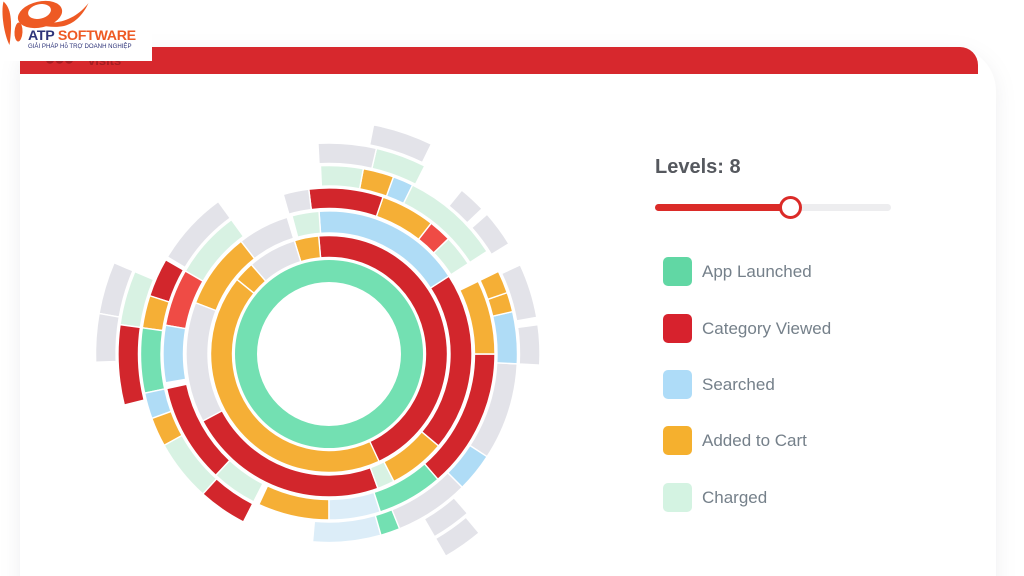 The image size is (1024, 576). I want to click on svg-text: GIẢI PHÁP Hỗ TRỢ DOANH NGHIỆP, so click(80, 46).